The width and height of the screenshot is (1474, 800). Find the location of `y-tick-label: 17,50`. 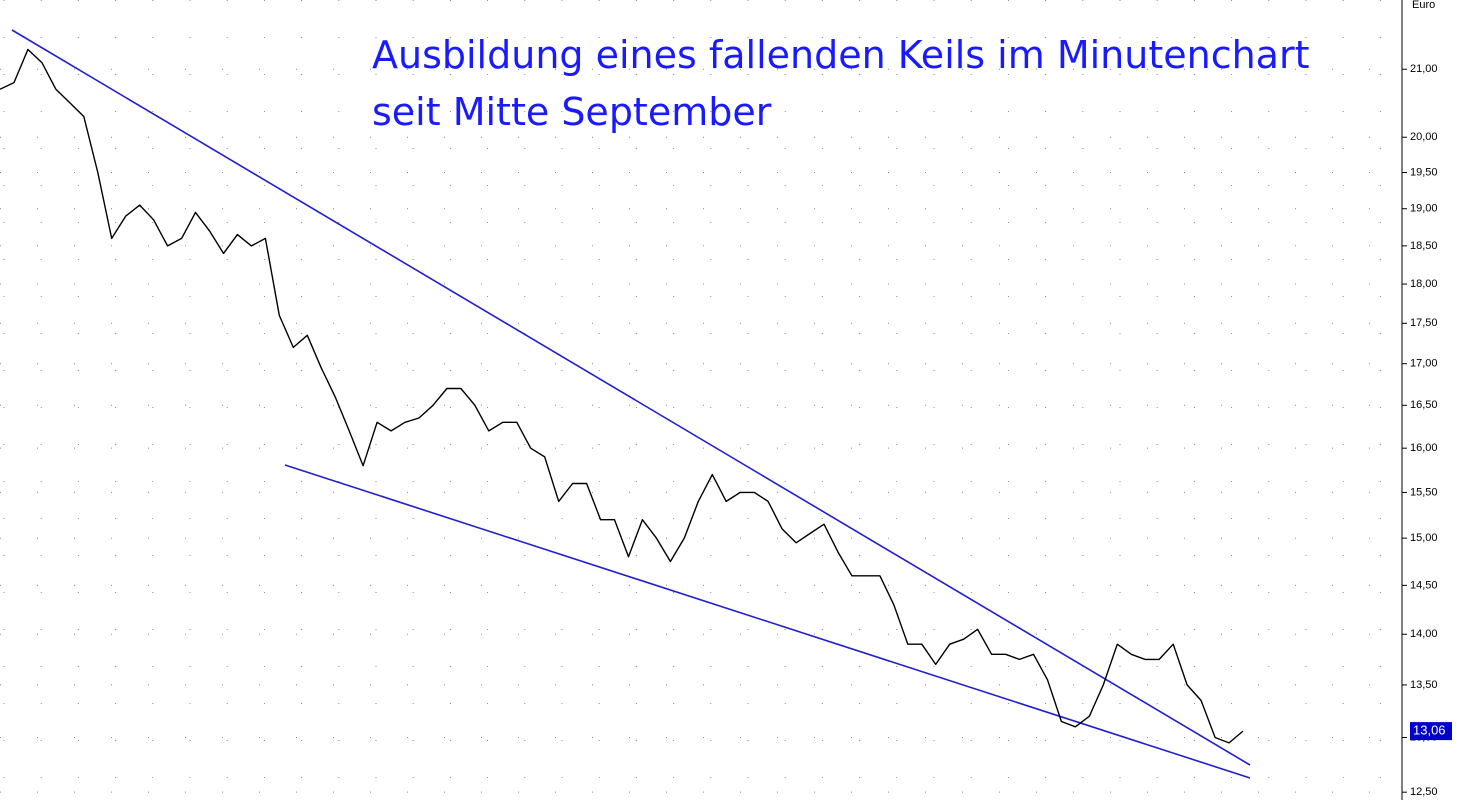

y-tick-label: 17,50 is located at coordinates (1424, 323).